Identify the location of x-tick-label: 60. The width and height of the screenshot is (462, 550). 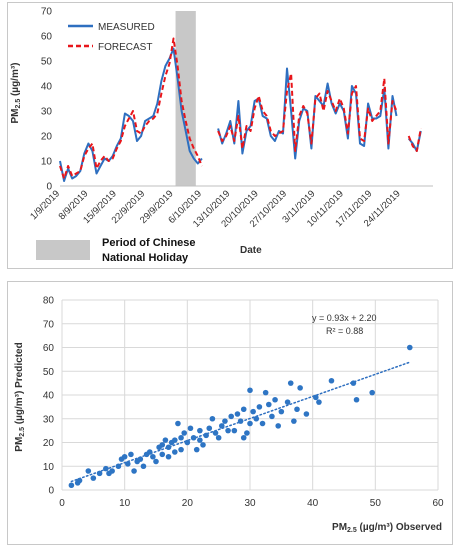
(438, 503).